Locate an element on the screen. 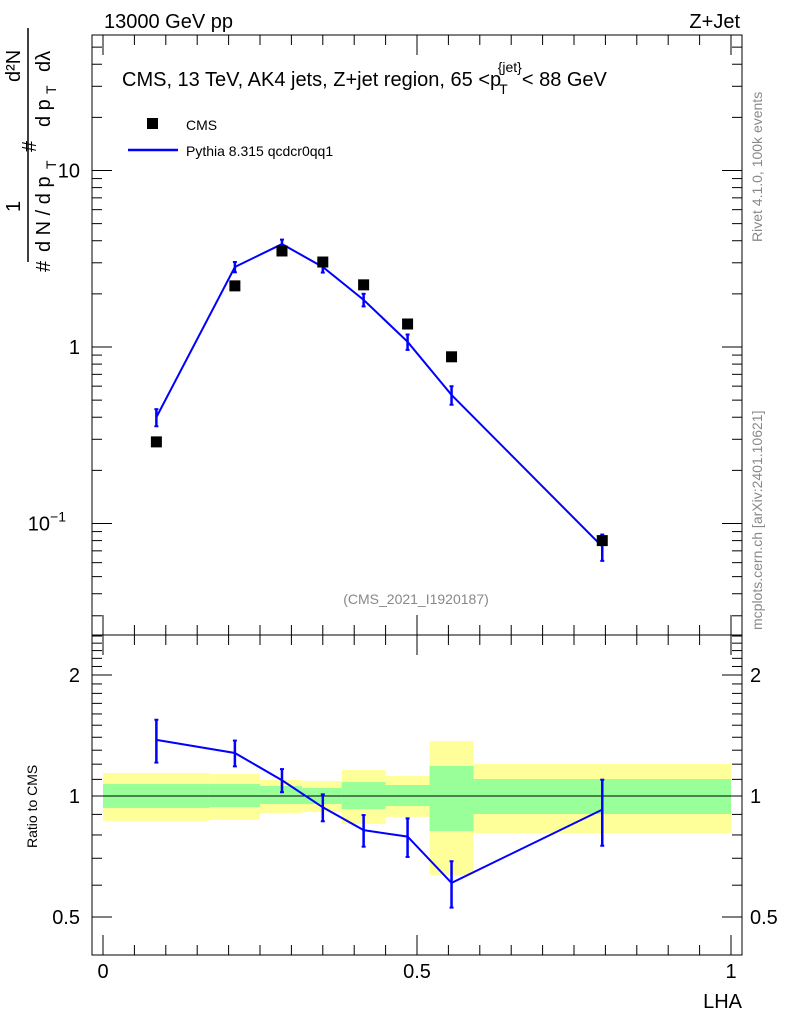 The width and height of the screenshot is (786, 1024). ratio-tick-label-left: 0.5 is located at coordinates (66, 918).